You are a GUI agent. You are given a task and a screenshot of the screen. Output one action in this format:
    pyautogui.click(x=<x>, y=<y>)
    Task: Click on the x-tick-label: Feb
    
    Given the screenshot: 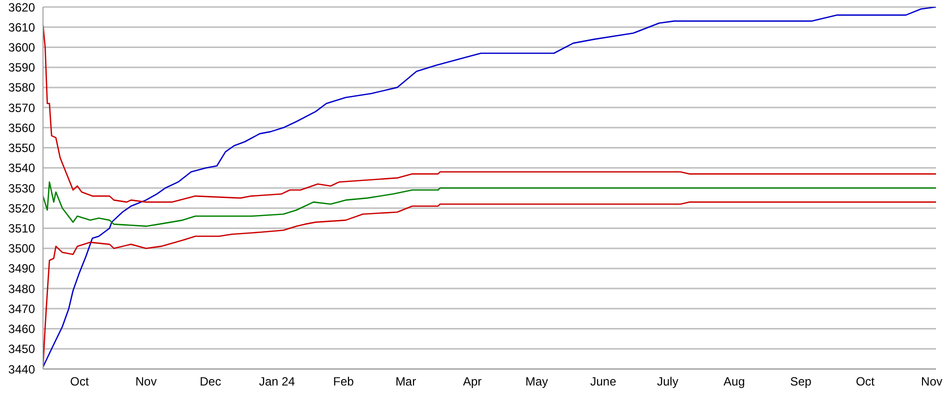 What is the action you would take?
    pyautogui.click(x=343, y=381)
    